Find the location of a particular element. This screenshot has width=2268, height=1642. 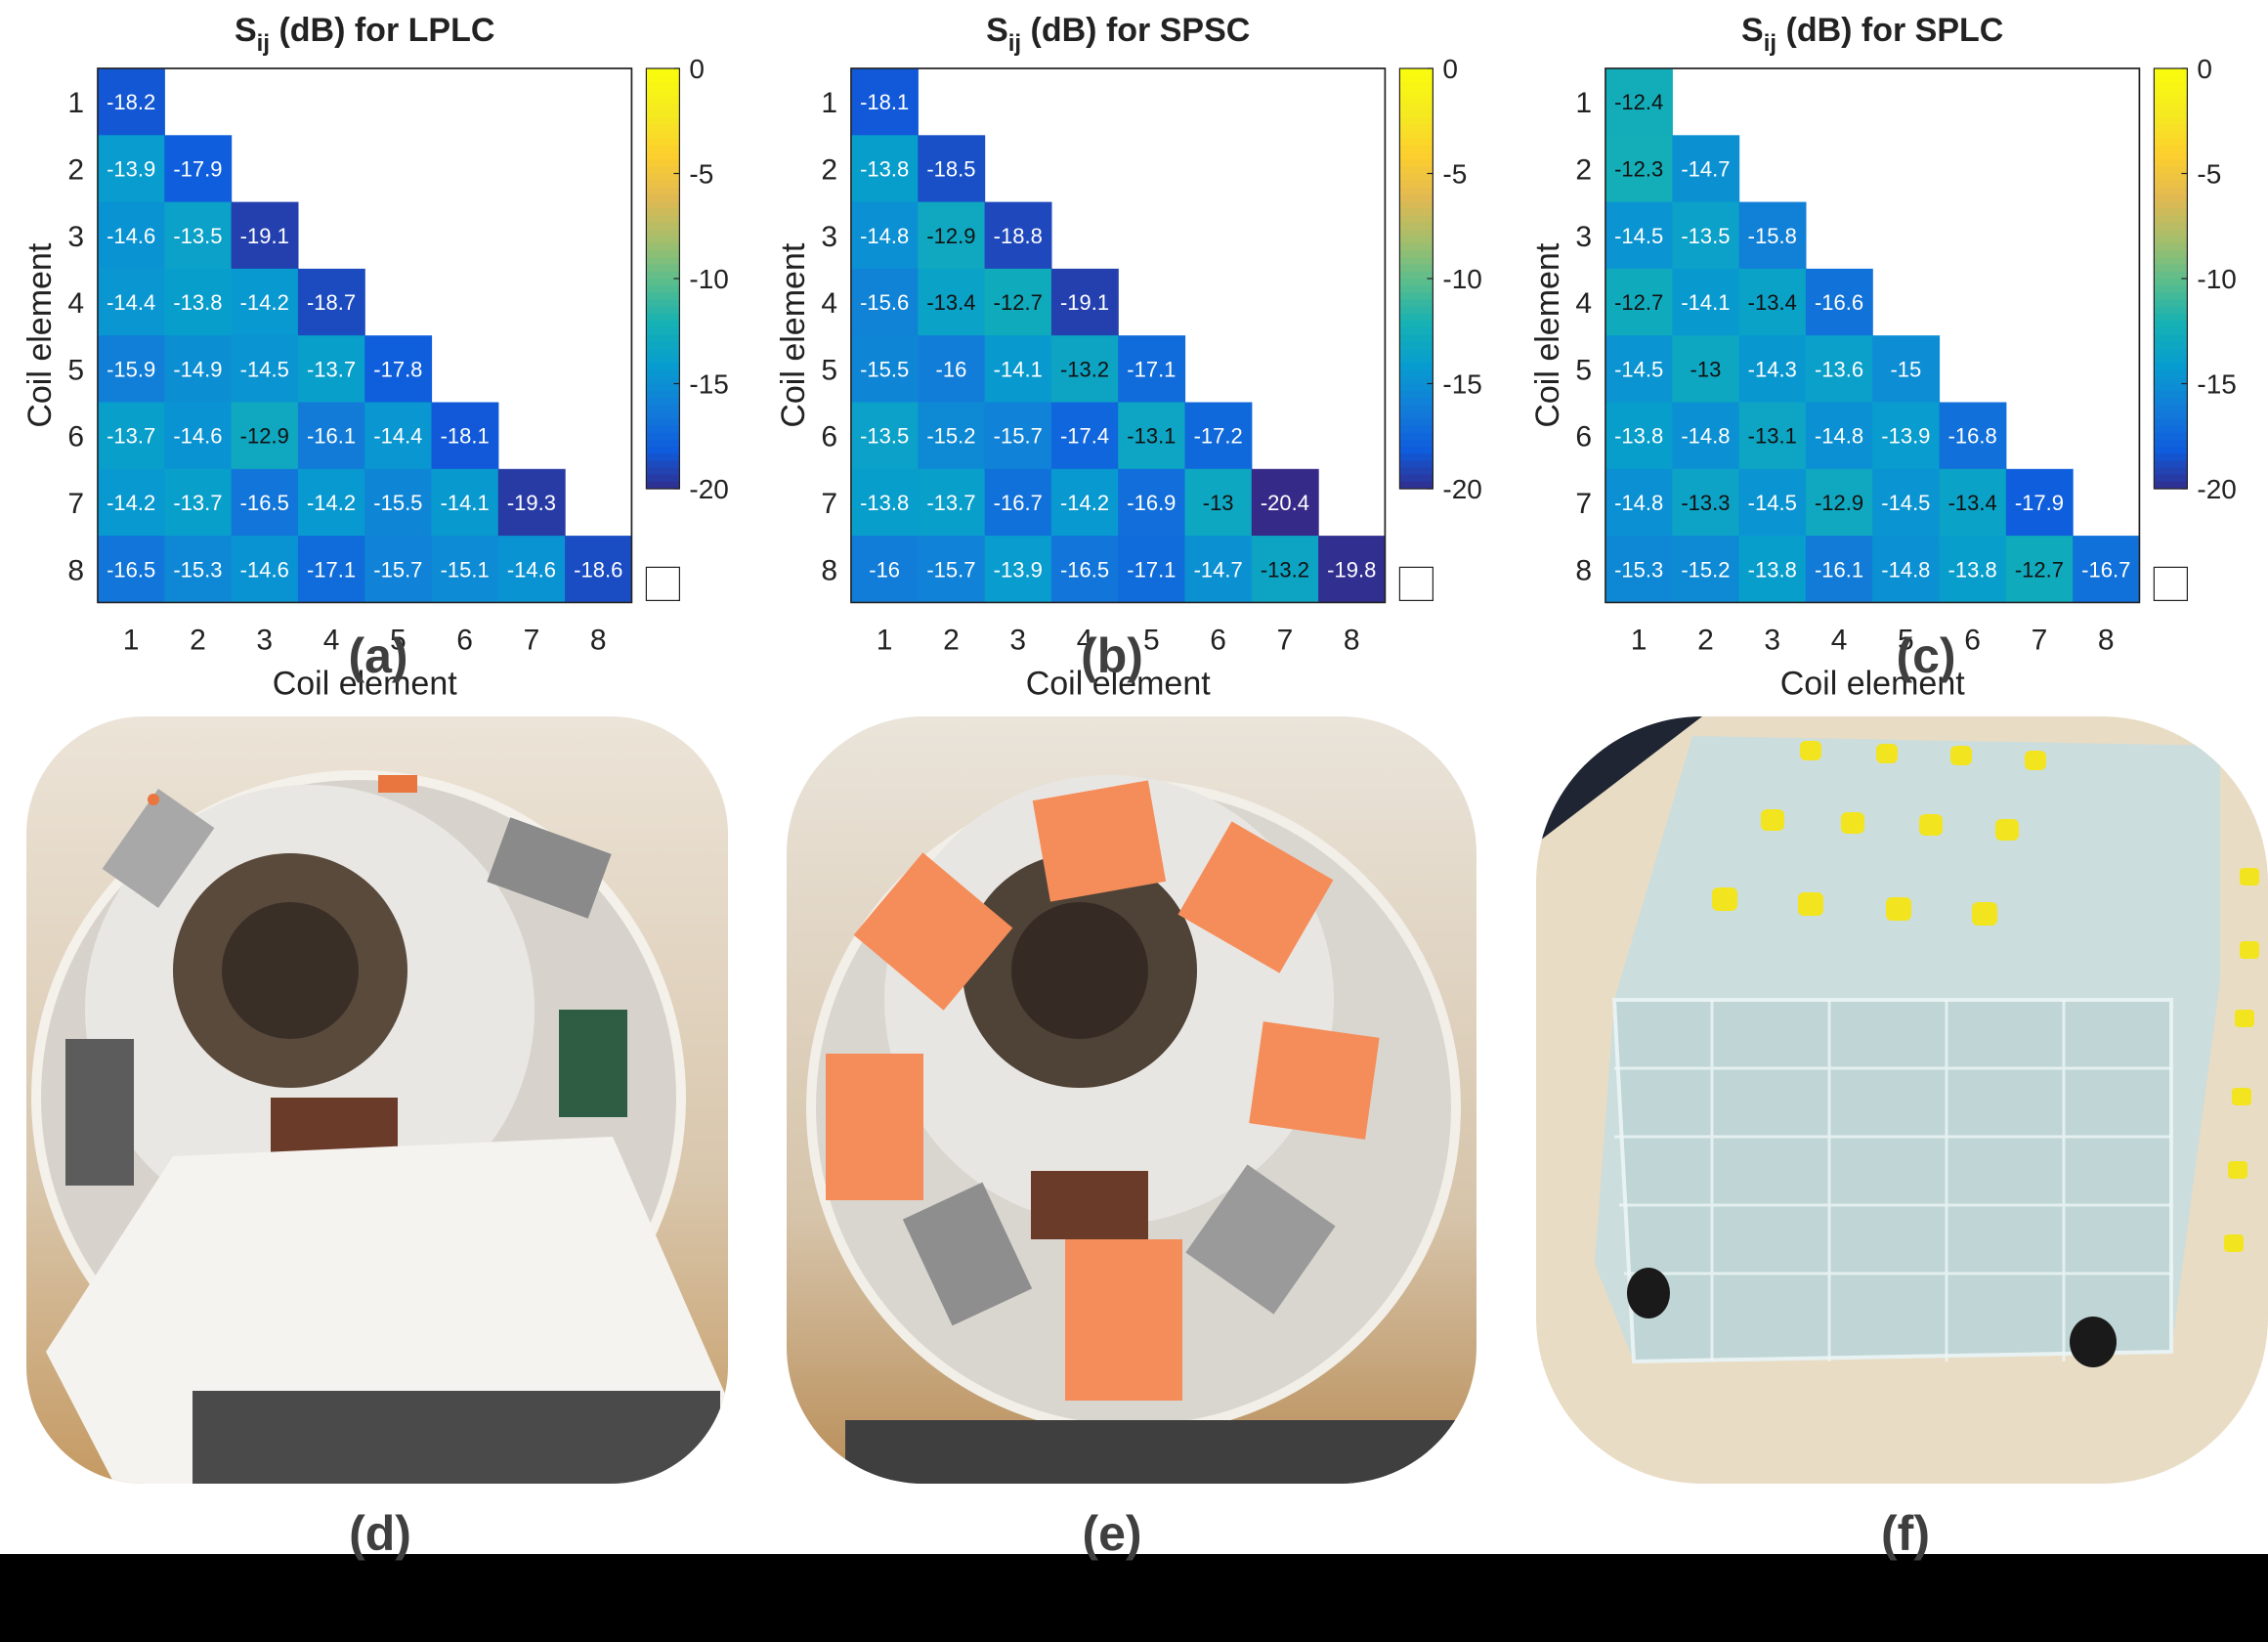

cell-value-label: -20.4 is located at coordinates (1285, 503).